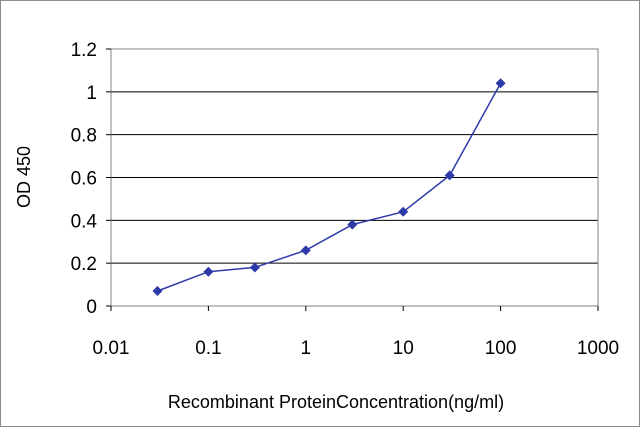  What do you see at coordinates (111, 348) in the screenshot?
I see `x-tick-label: 0.01` at bounding box center [111, 348].